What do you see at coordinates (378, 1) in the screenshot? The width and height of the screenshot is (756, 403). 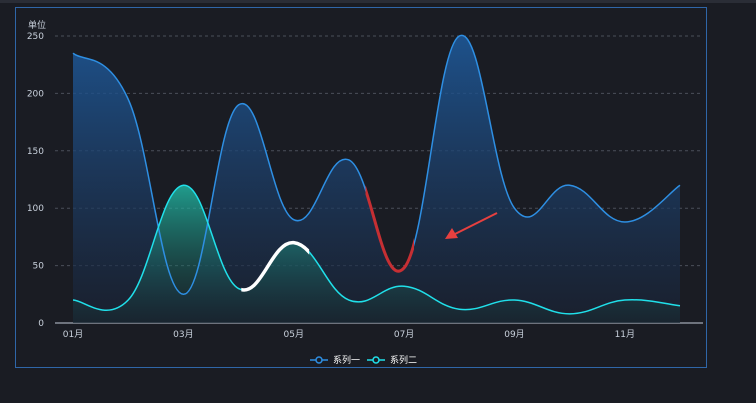 I see `window-top-bar` at bounding box center [378, 1].